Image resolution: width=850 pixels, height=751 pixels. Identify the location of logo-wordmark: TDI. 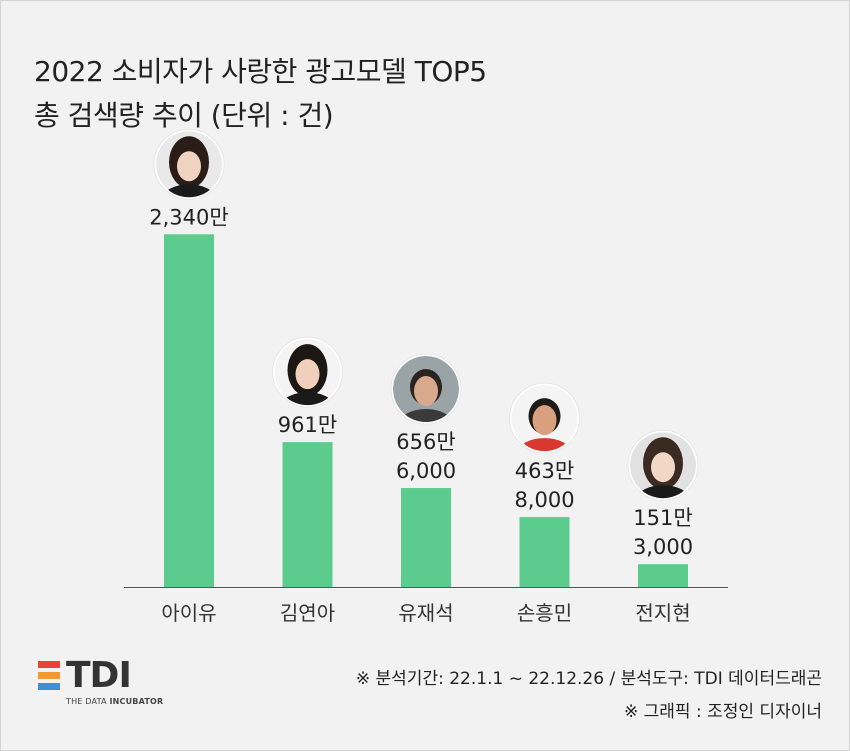
(99, 675).